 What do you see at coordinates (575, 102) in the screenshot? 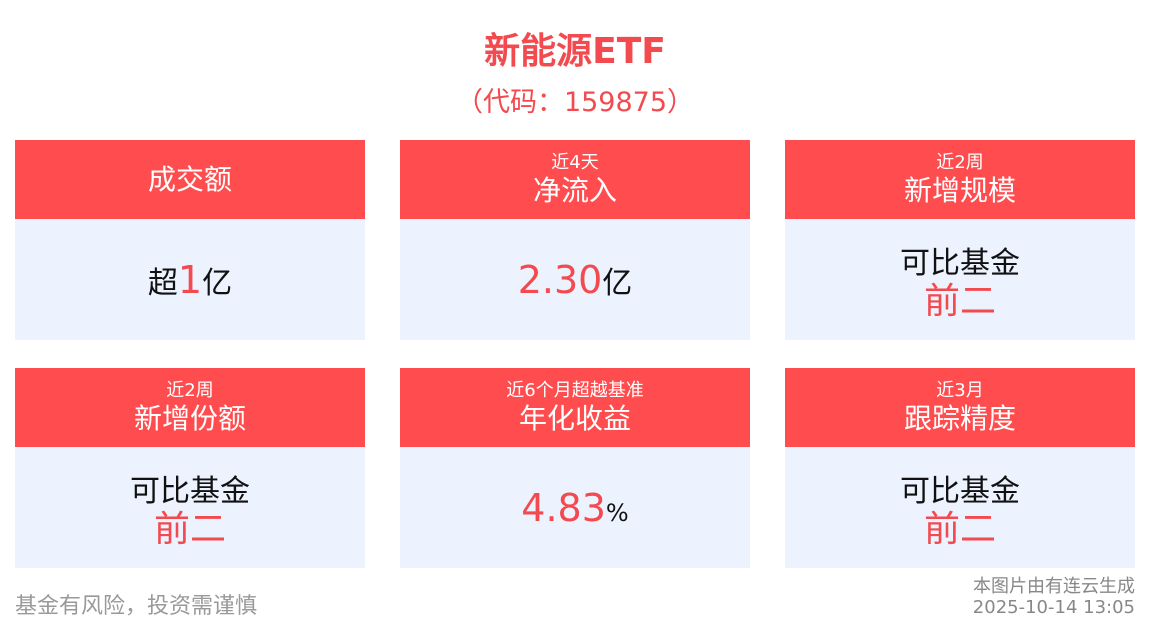
I see `fund-code: （代码：159875）` at bounding box center [575, 102].